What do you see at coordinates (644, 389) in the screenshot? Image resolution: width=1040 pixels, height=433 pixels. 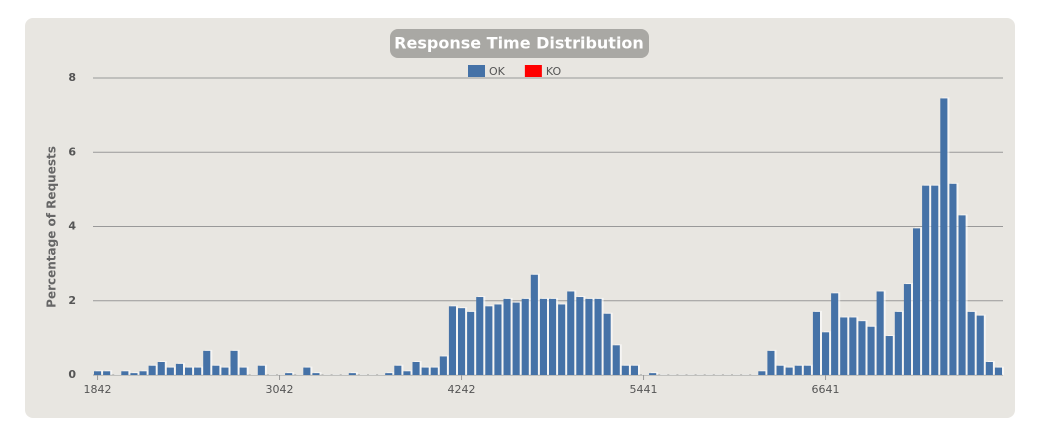 I see `x-tick-label: 5441` at bounding box center [644, 389].